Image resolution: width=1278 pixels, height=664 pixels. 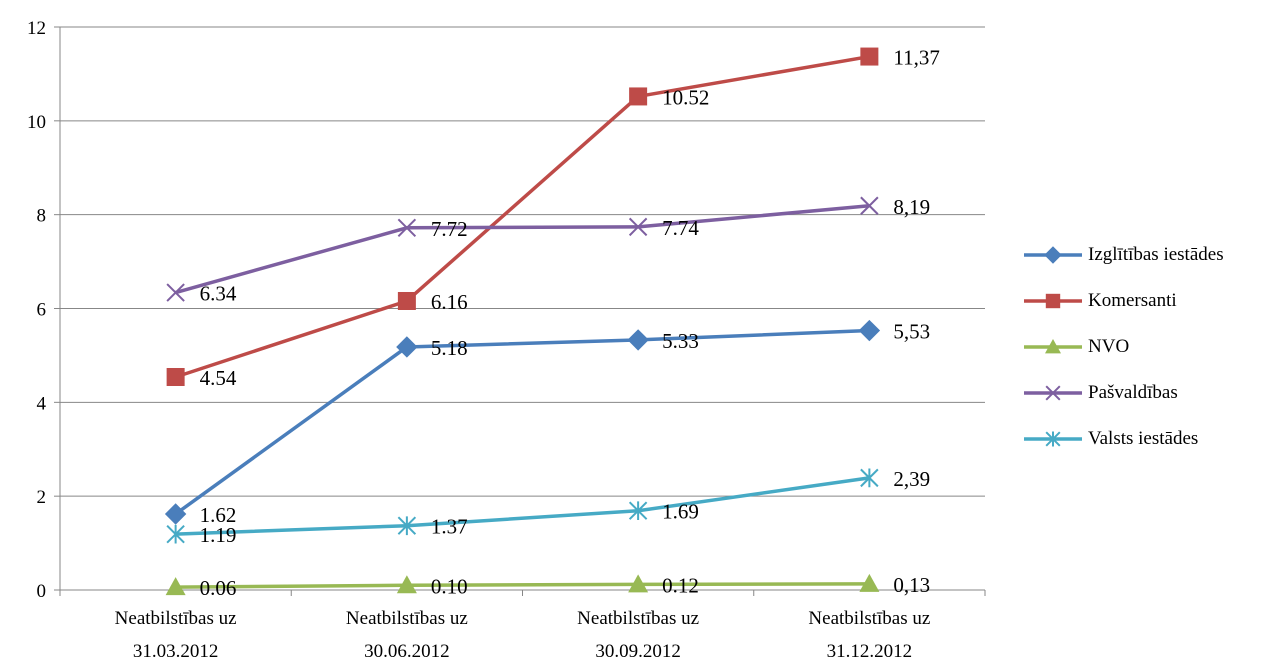 I want to click on legend-item: Valsts iestādes, so click(x=1123, y=439).